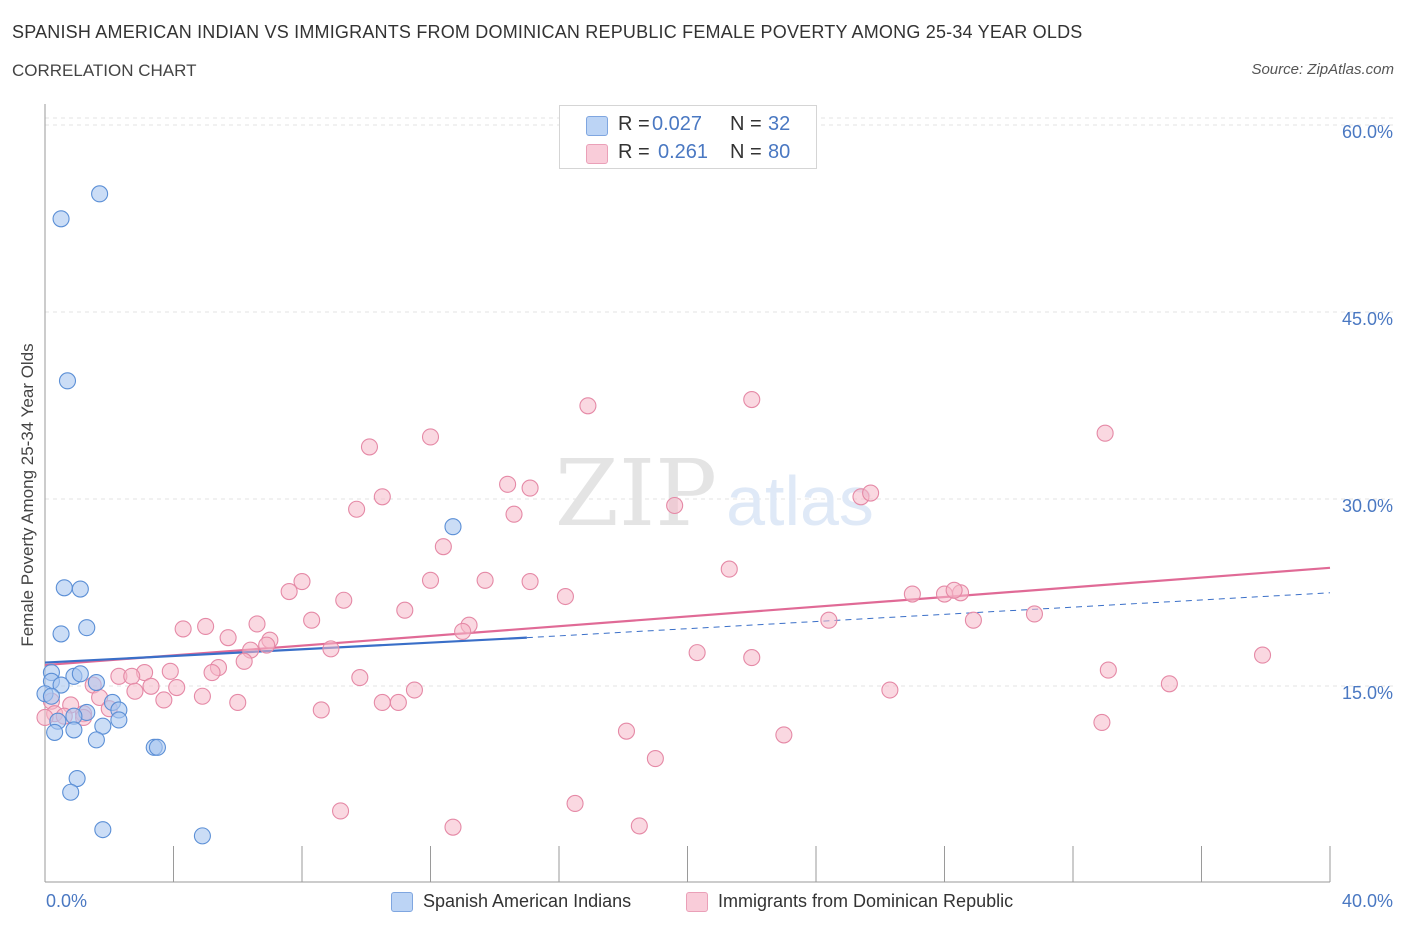 This screenshot has height=930, width=1406. What do you see at coordinates (1322, 69) in the screenshot?
I see `source-label: Source: ZipAtlas.com` at bounding box center [1322, 69].